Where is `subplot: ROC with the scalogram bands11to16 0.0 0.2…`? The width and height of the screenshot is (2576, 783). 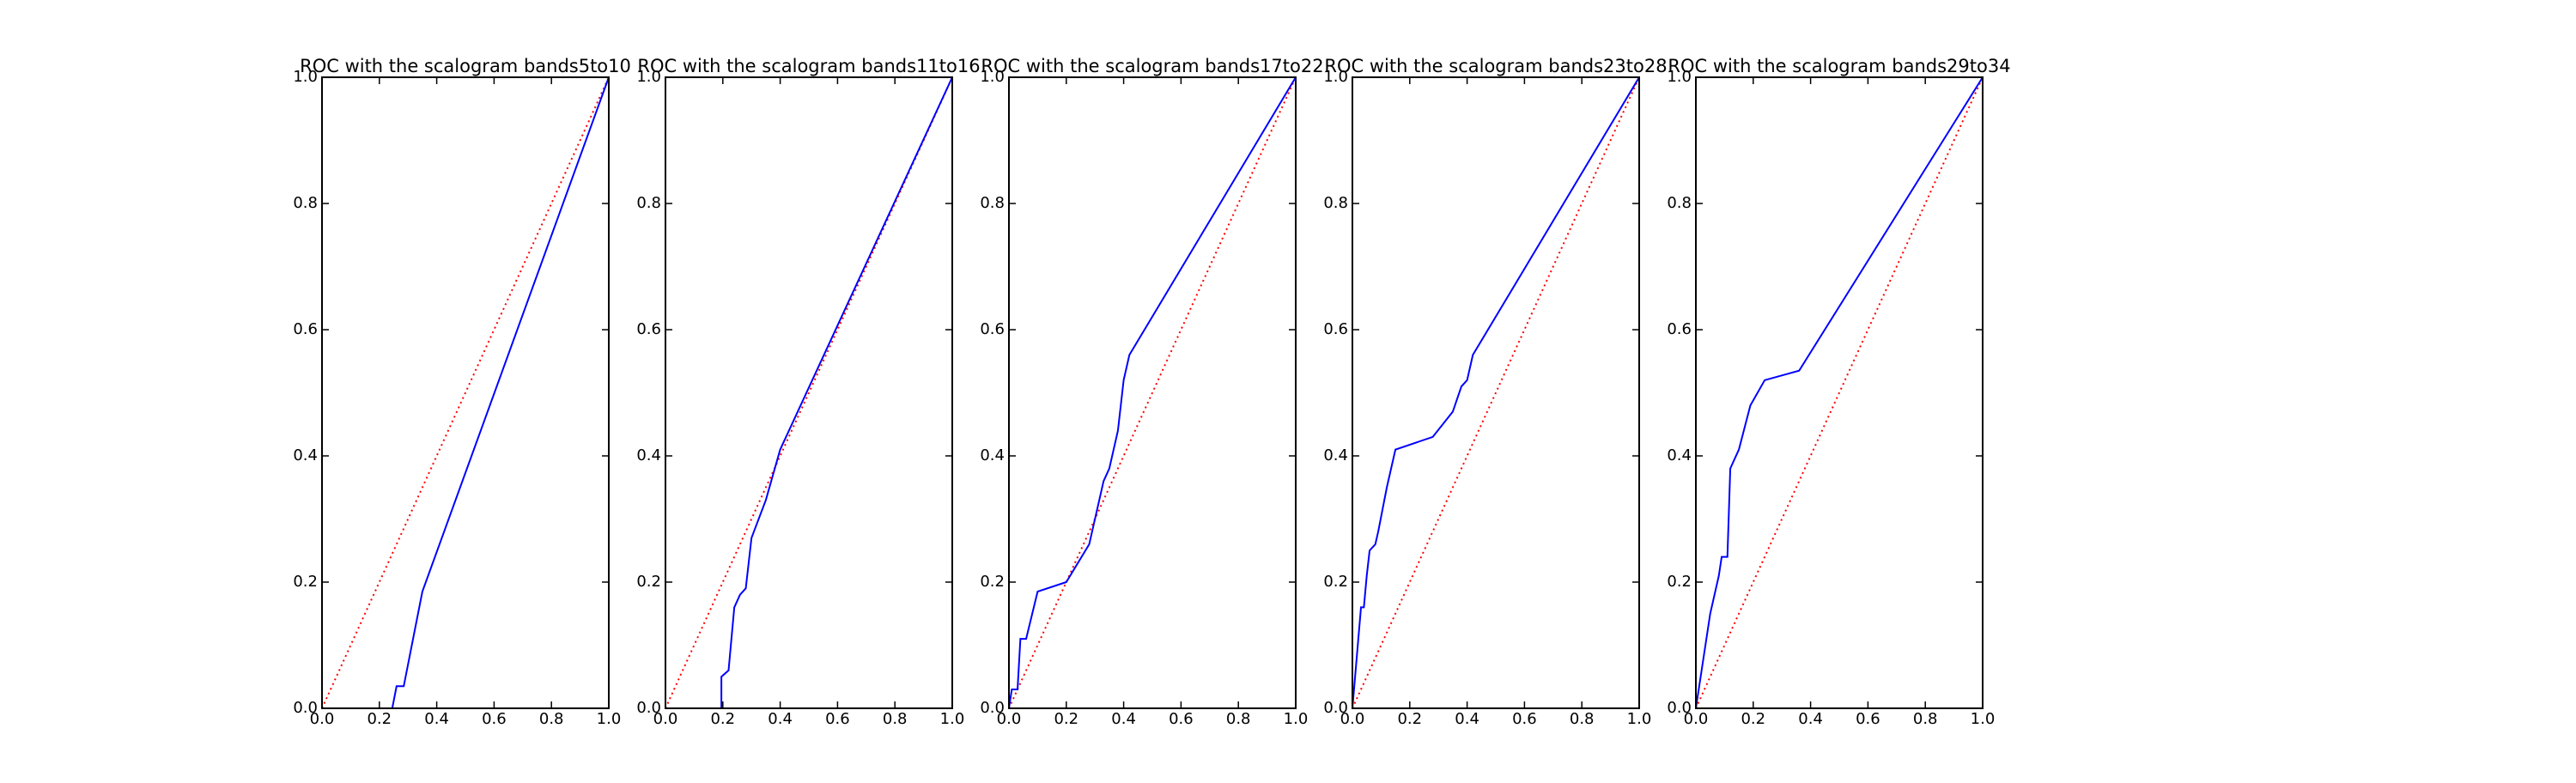
subplot: ROC with the scalogram bands11to16 0.0 0.2… is located at coordinates (808, 392).